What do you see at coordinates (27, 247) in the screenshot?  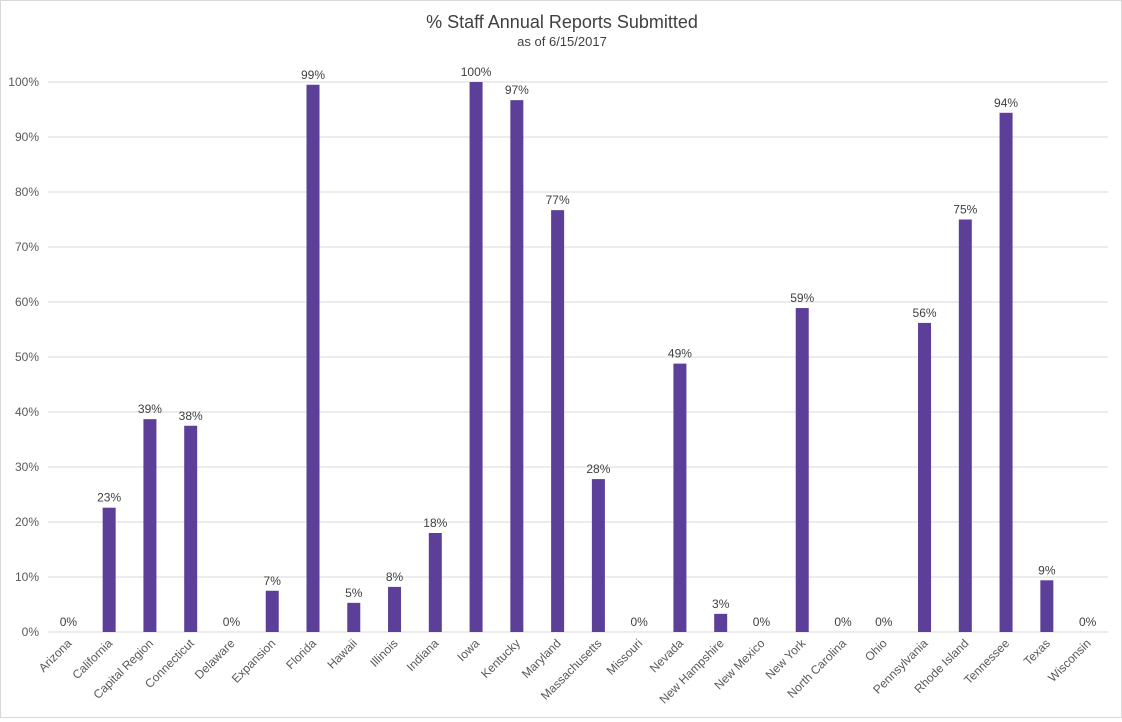 I see `y-tick-label: 70%` at bounding box center [27, 247].